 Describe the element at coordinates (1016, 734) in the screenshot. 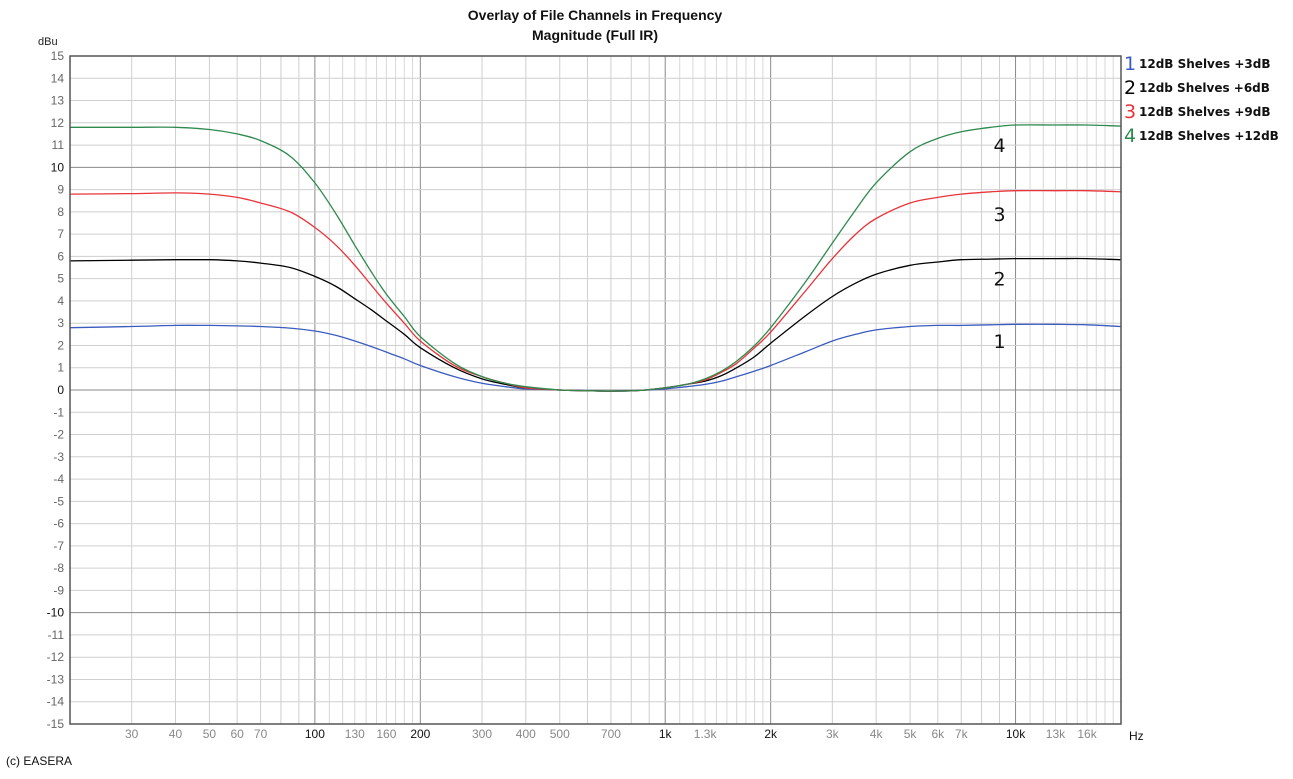

I see `svg-text: 10k` at that location.